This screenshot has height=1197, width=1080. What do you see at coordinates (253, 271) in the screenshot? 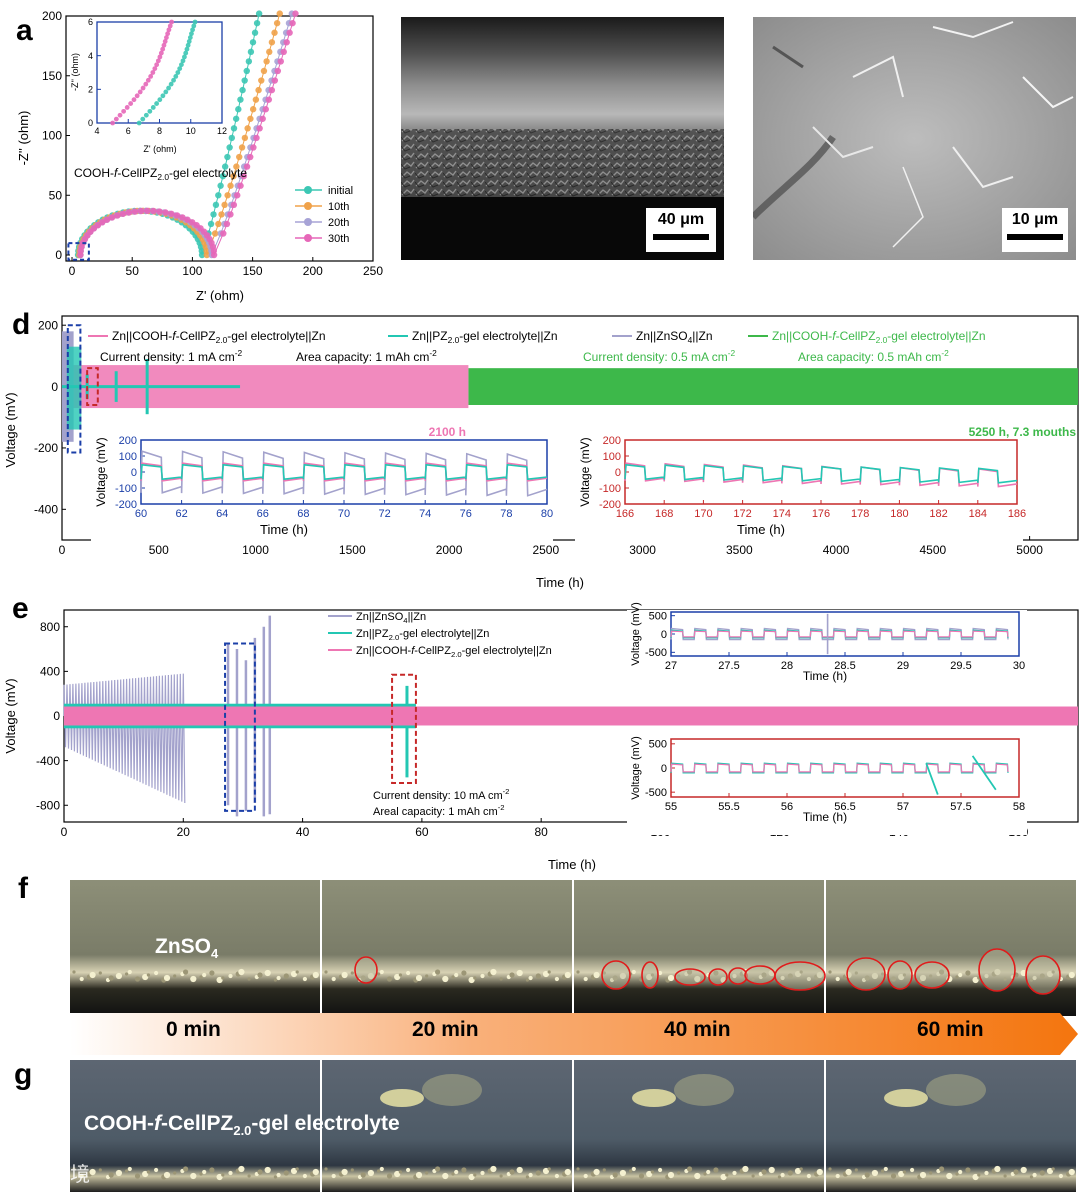
I see `a-xtick-label-3: 150` at bounding box center [253, 271].